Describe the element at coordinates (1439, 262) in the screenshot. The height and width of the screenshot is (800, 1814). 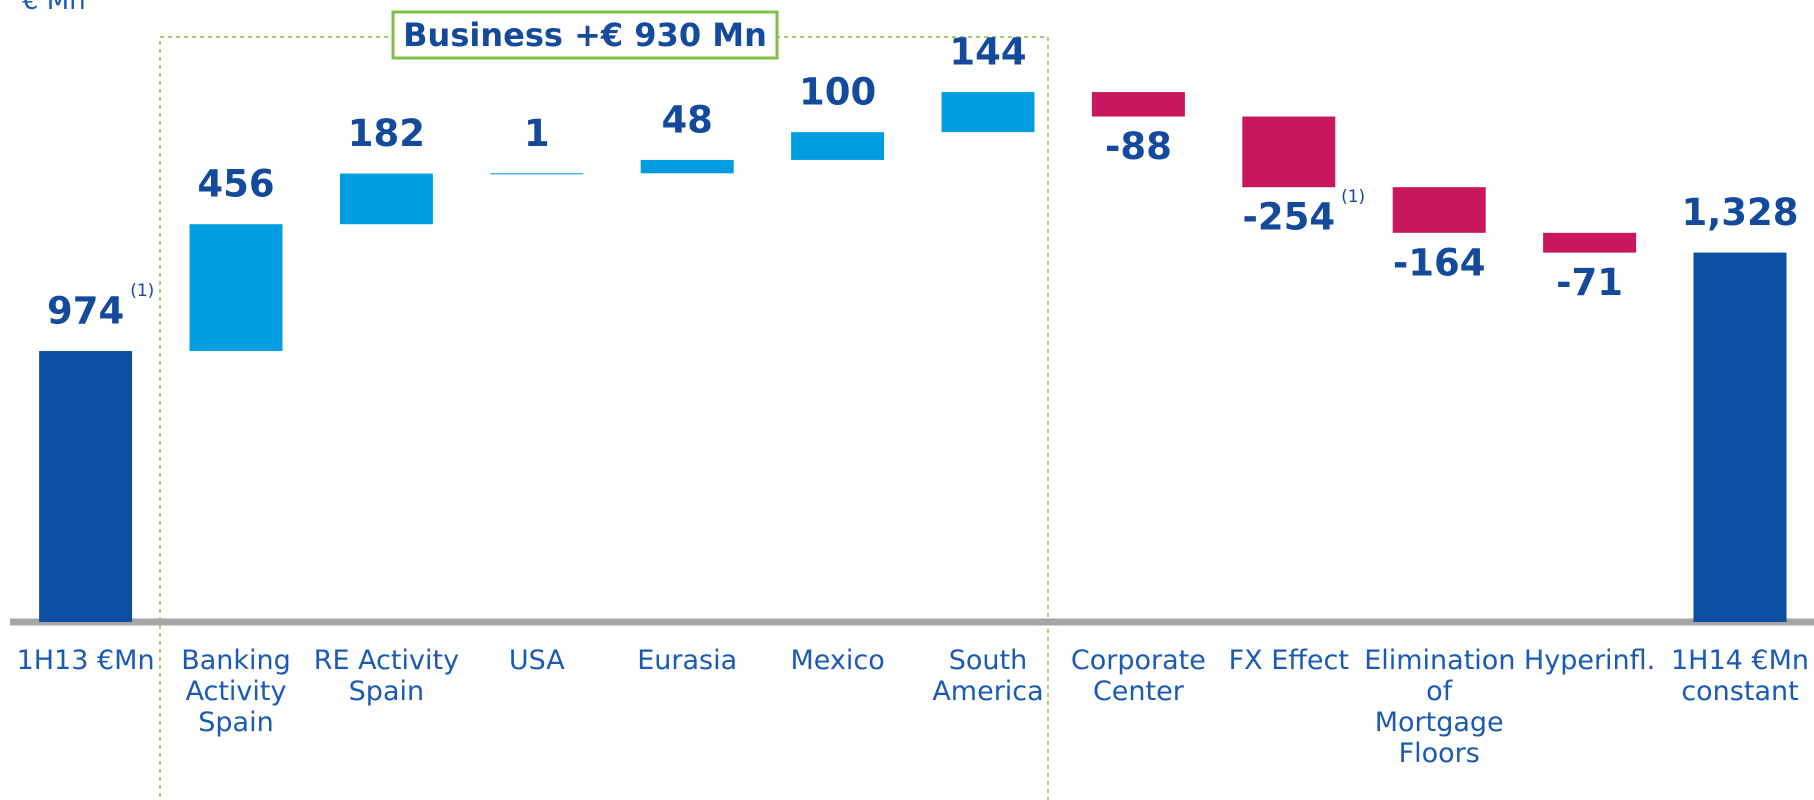
I see `value-label: -164` at that location.